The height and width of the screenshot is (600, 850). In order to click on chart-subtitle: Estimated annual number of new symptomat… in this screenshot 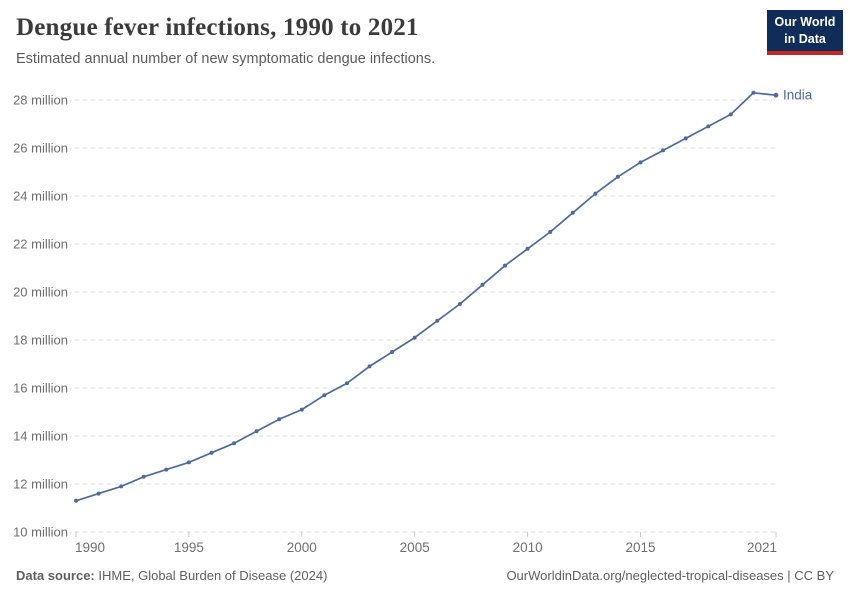, I will do `click(226, 59)`.